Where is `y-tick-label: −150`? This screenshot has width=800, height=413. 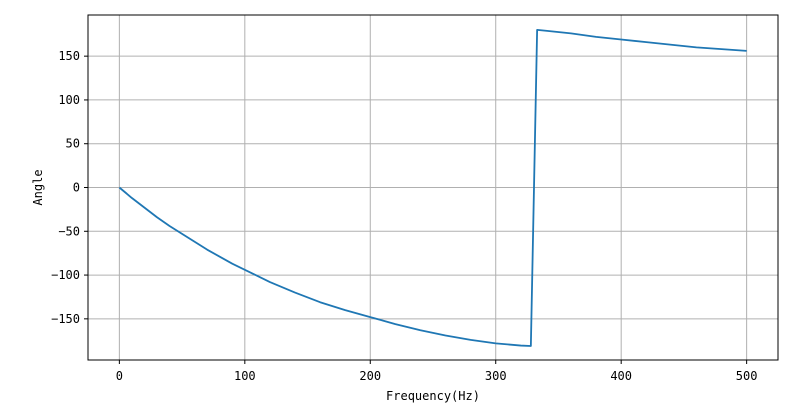 y-tick-label: −150 is located at coordinates (65, 319).